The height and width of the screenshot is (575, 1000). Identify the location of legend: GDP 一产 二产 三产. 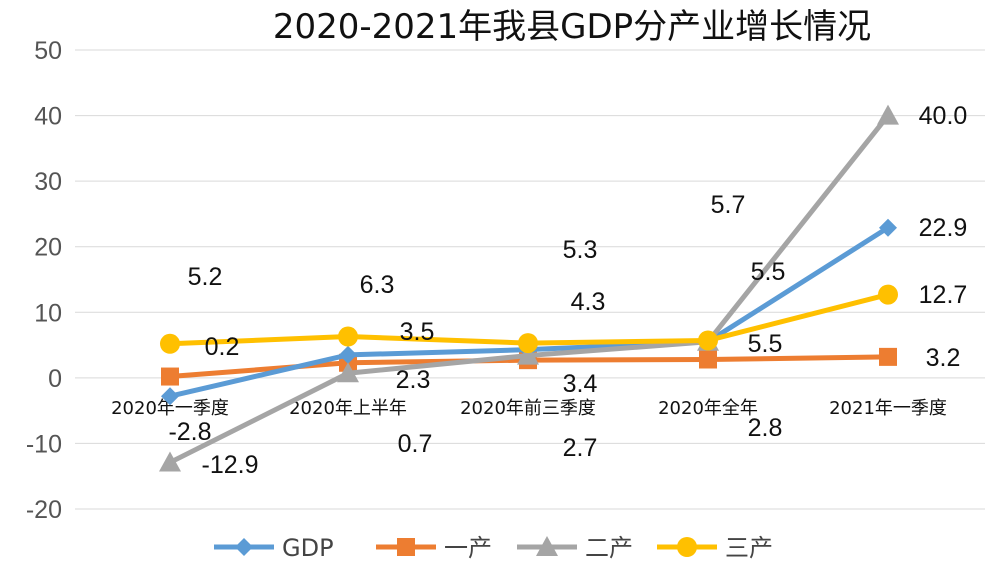
(493, 548).